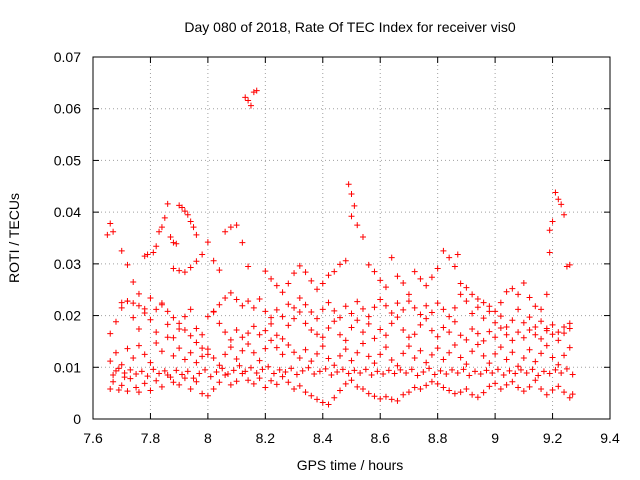  What do you see at coordinates (14, 238) in the screenshot?
I see `y-axis-label: ROTI / TECUs` at bounding box center [14, 238].